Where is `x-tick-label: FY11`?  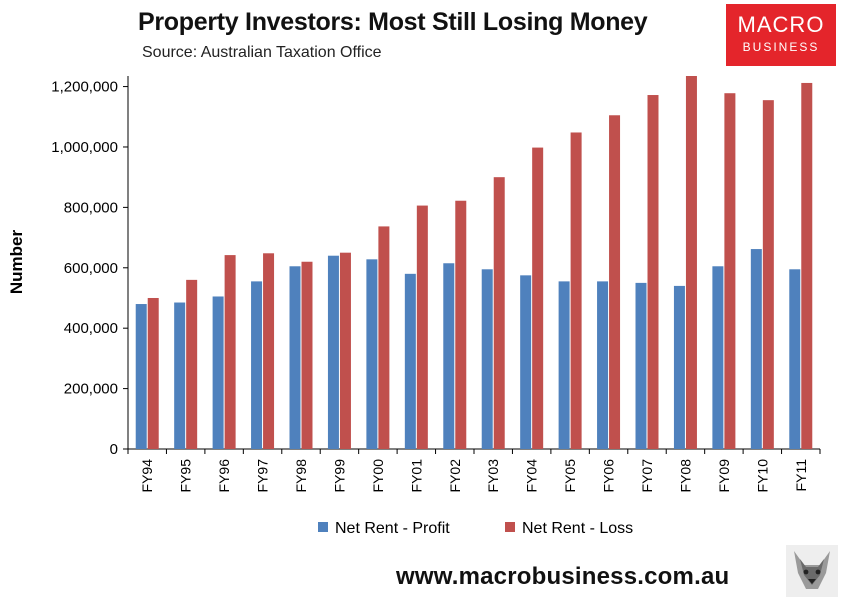 x-tick-label: FY11 is located at coordinates (801, 475).